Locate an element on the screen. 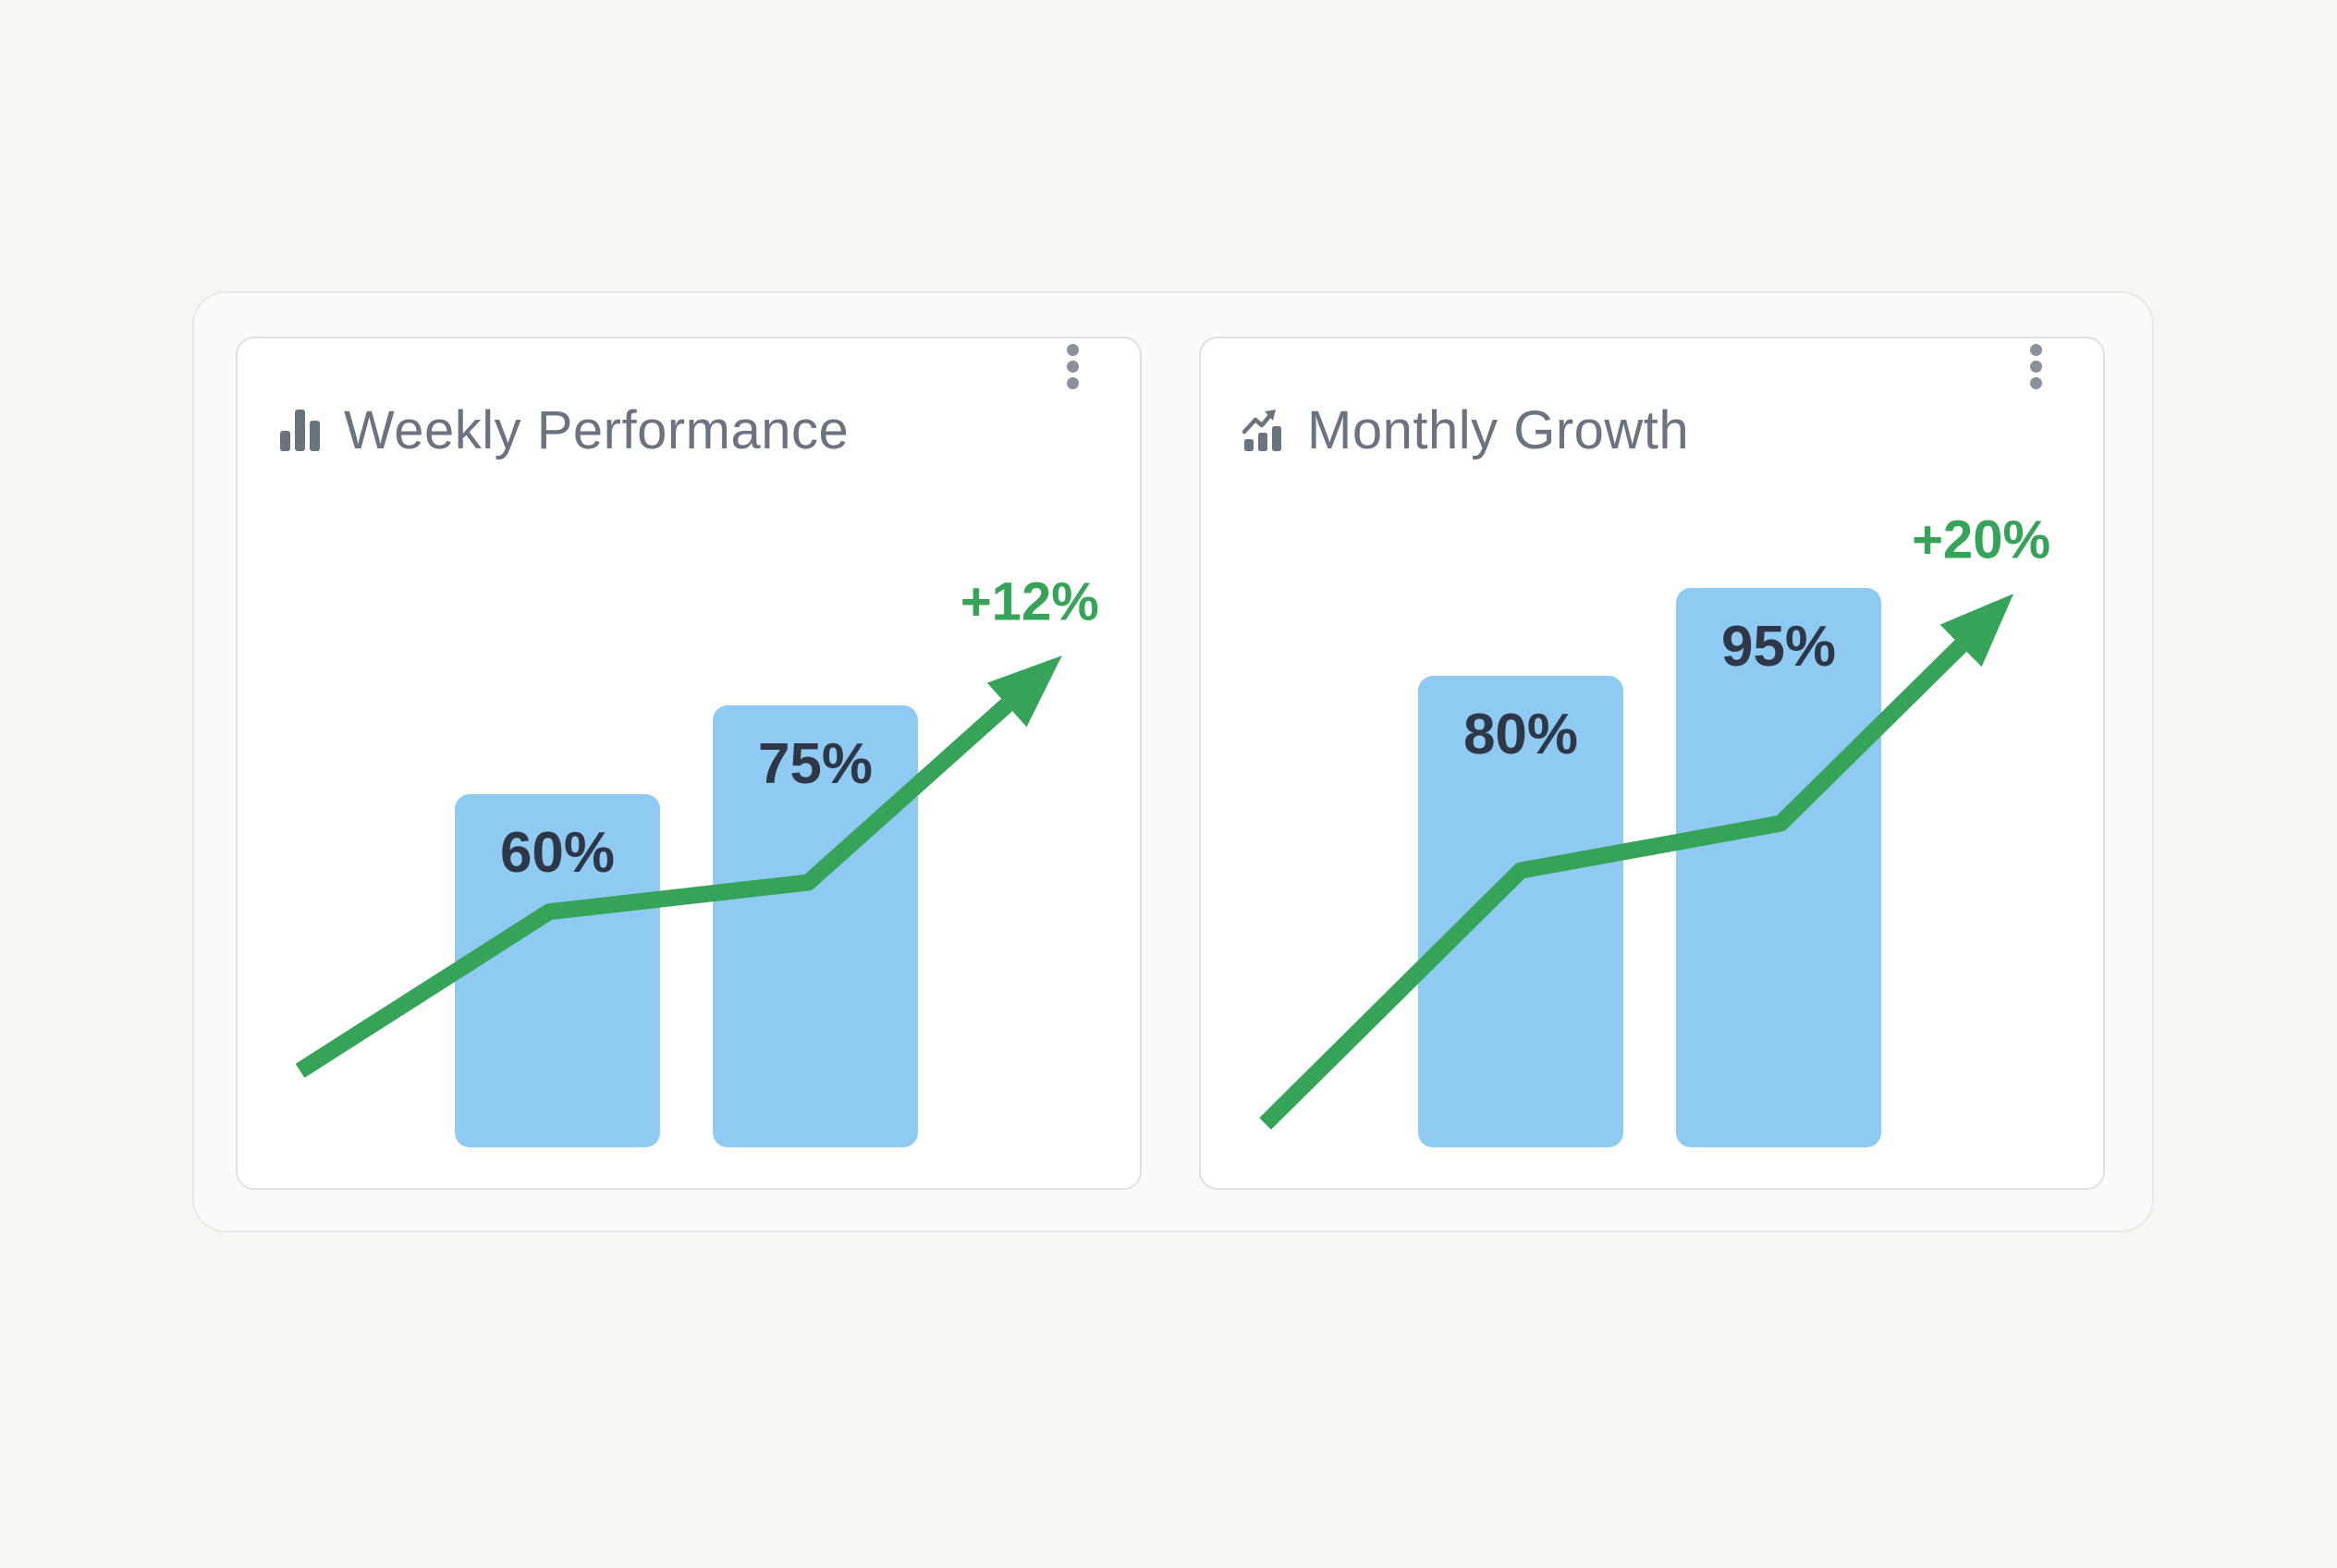 This screenshot has width=2337, height=1568. bar: 75% is located at coordinates (815, 926).